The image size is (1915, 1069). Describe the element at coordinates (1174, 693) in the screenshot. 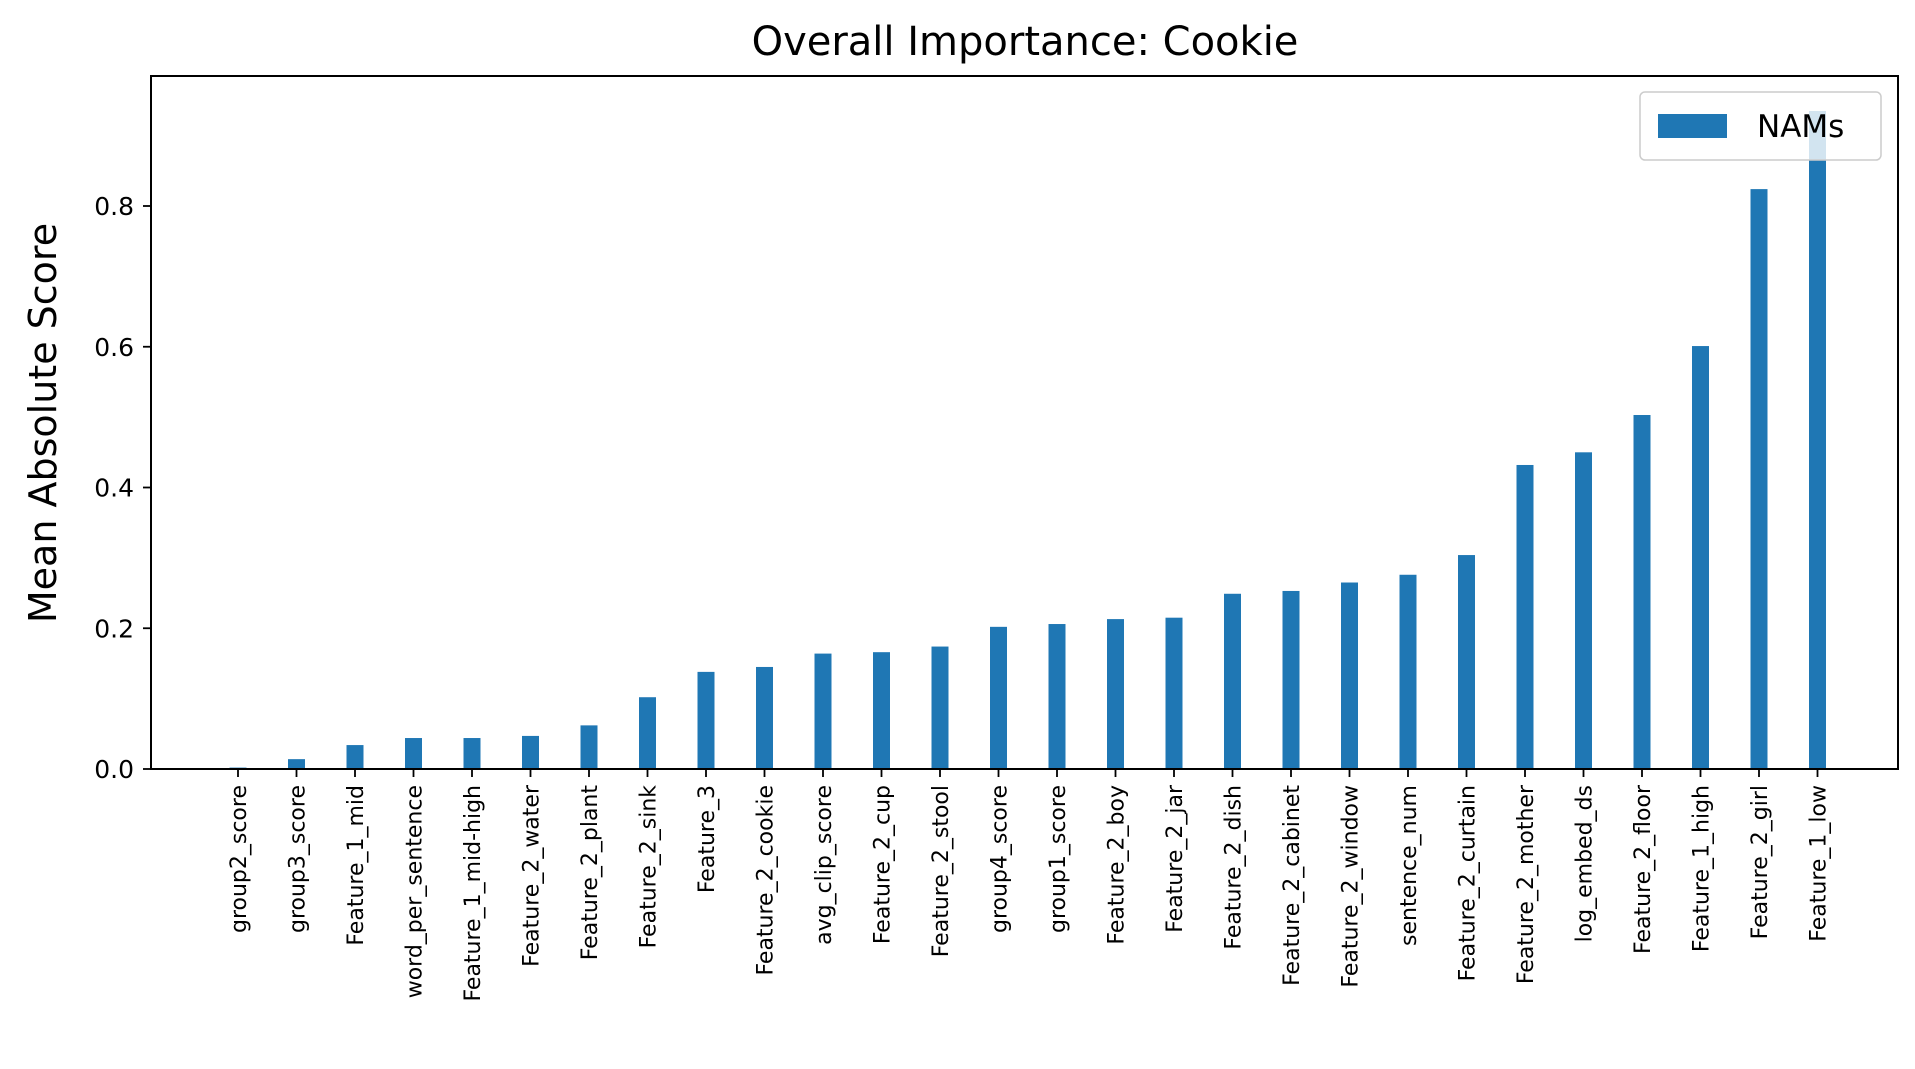

I see `bar-Feature_2_jar` at that location.